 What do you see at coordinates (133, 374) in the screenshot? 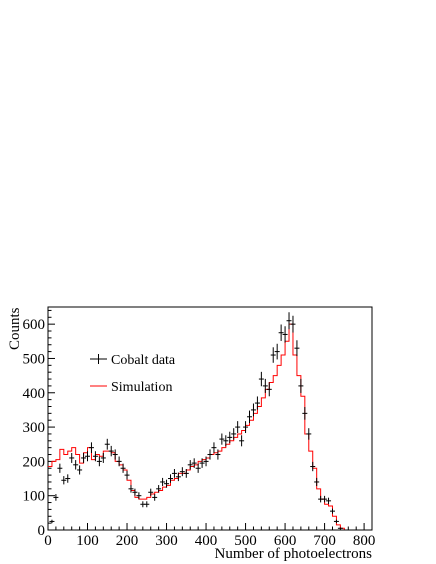
I see `legend: Cobalt data Simulation` at bounding box center [133, 374].